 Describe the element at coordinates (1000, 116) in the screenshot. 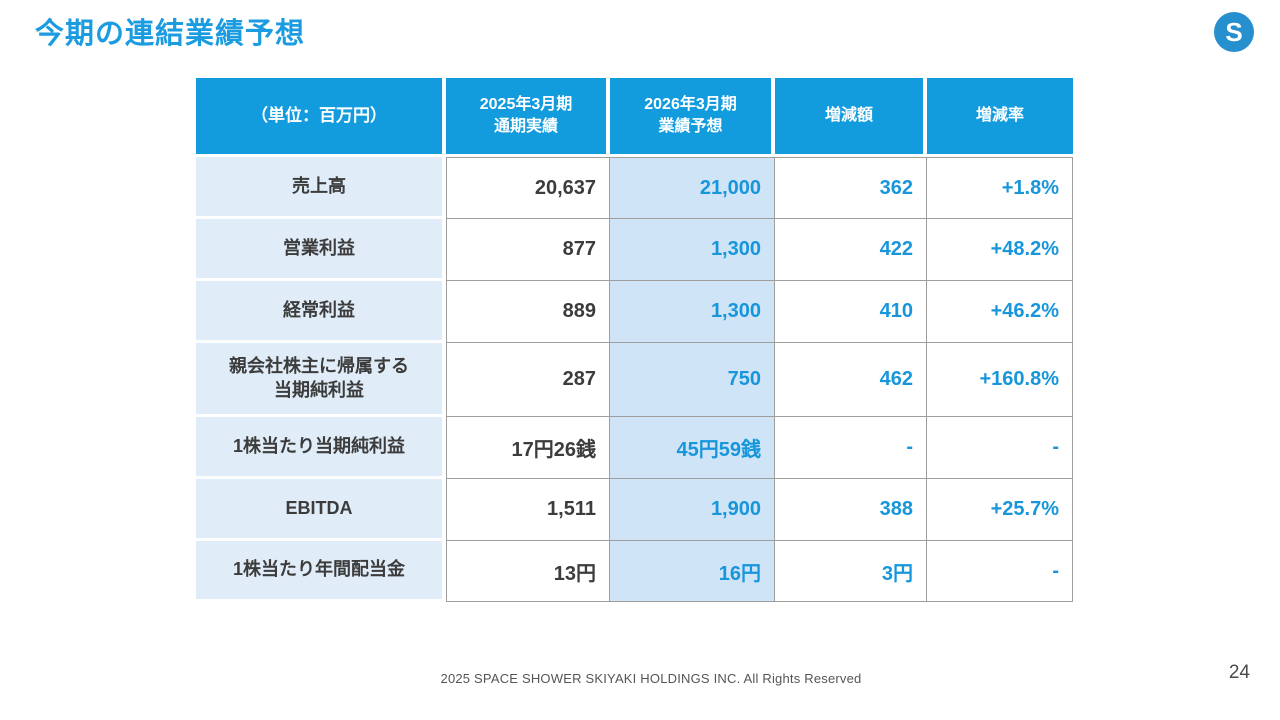

I see `header-change-rate: 増減率` at that location.